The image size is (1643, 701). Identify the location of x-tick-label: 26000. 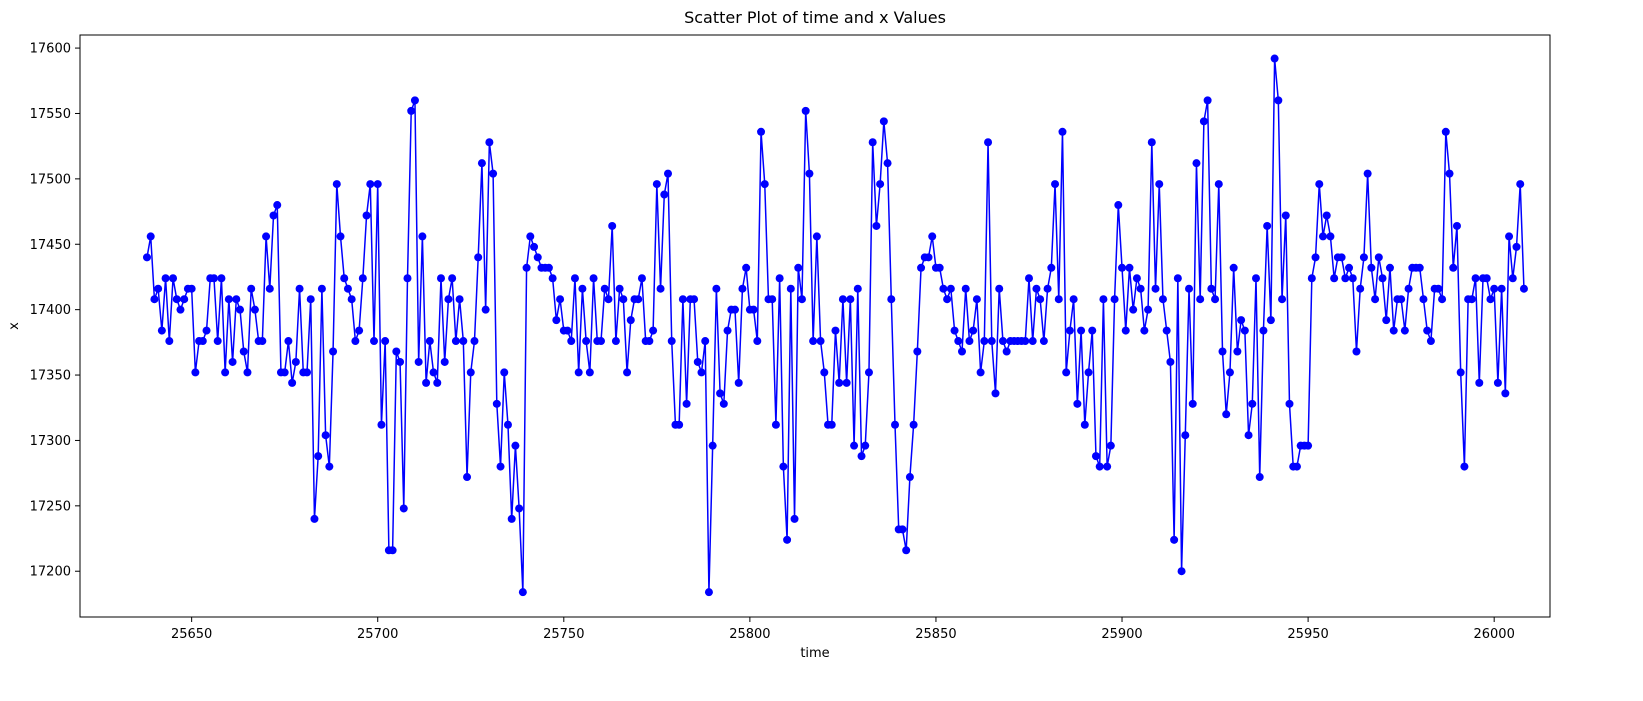
(1493, 634).